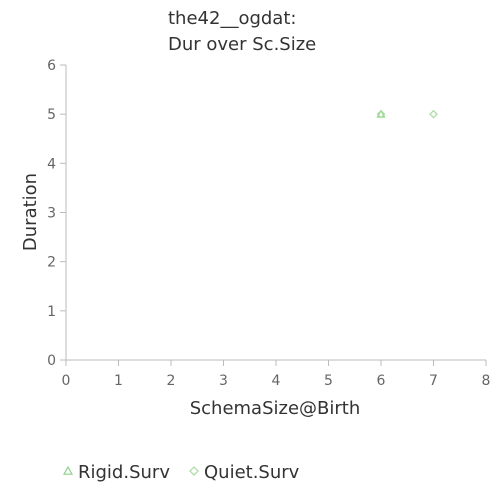 The height and width of the screenshot is (500, 500). I want to click on x-tick-label: 6, so click(381, 381).